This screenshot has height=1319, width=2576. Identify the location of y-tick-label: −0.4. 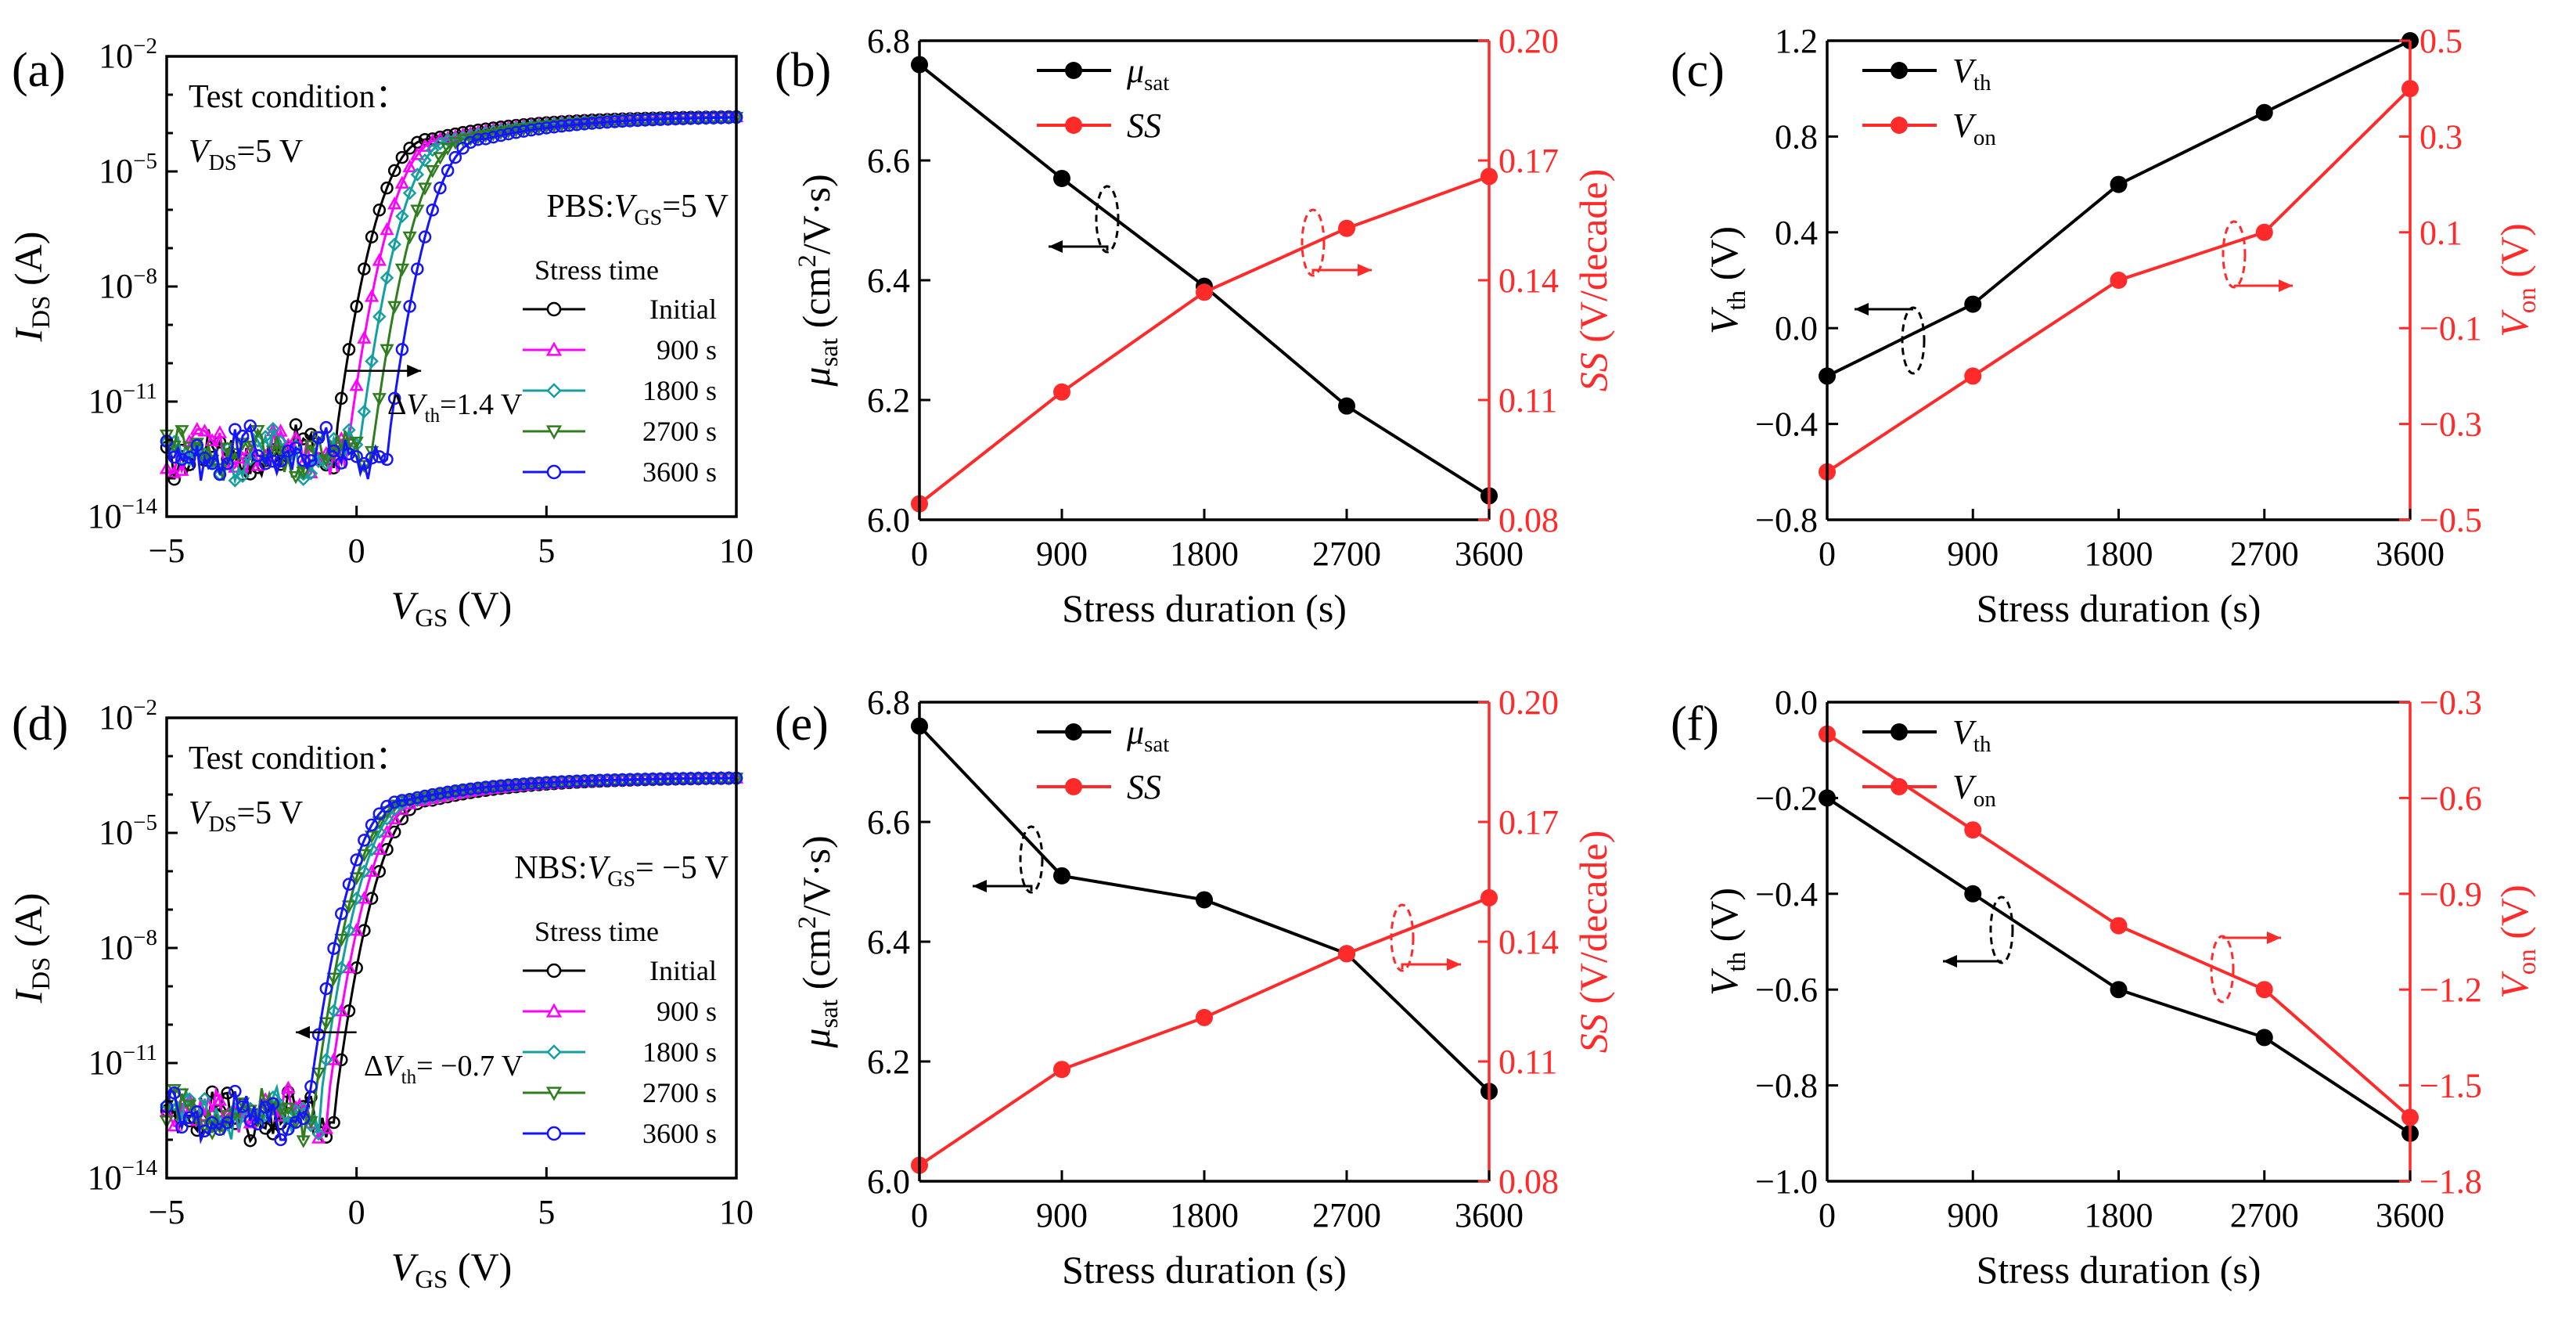
(1787, 894).